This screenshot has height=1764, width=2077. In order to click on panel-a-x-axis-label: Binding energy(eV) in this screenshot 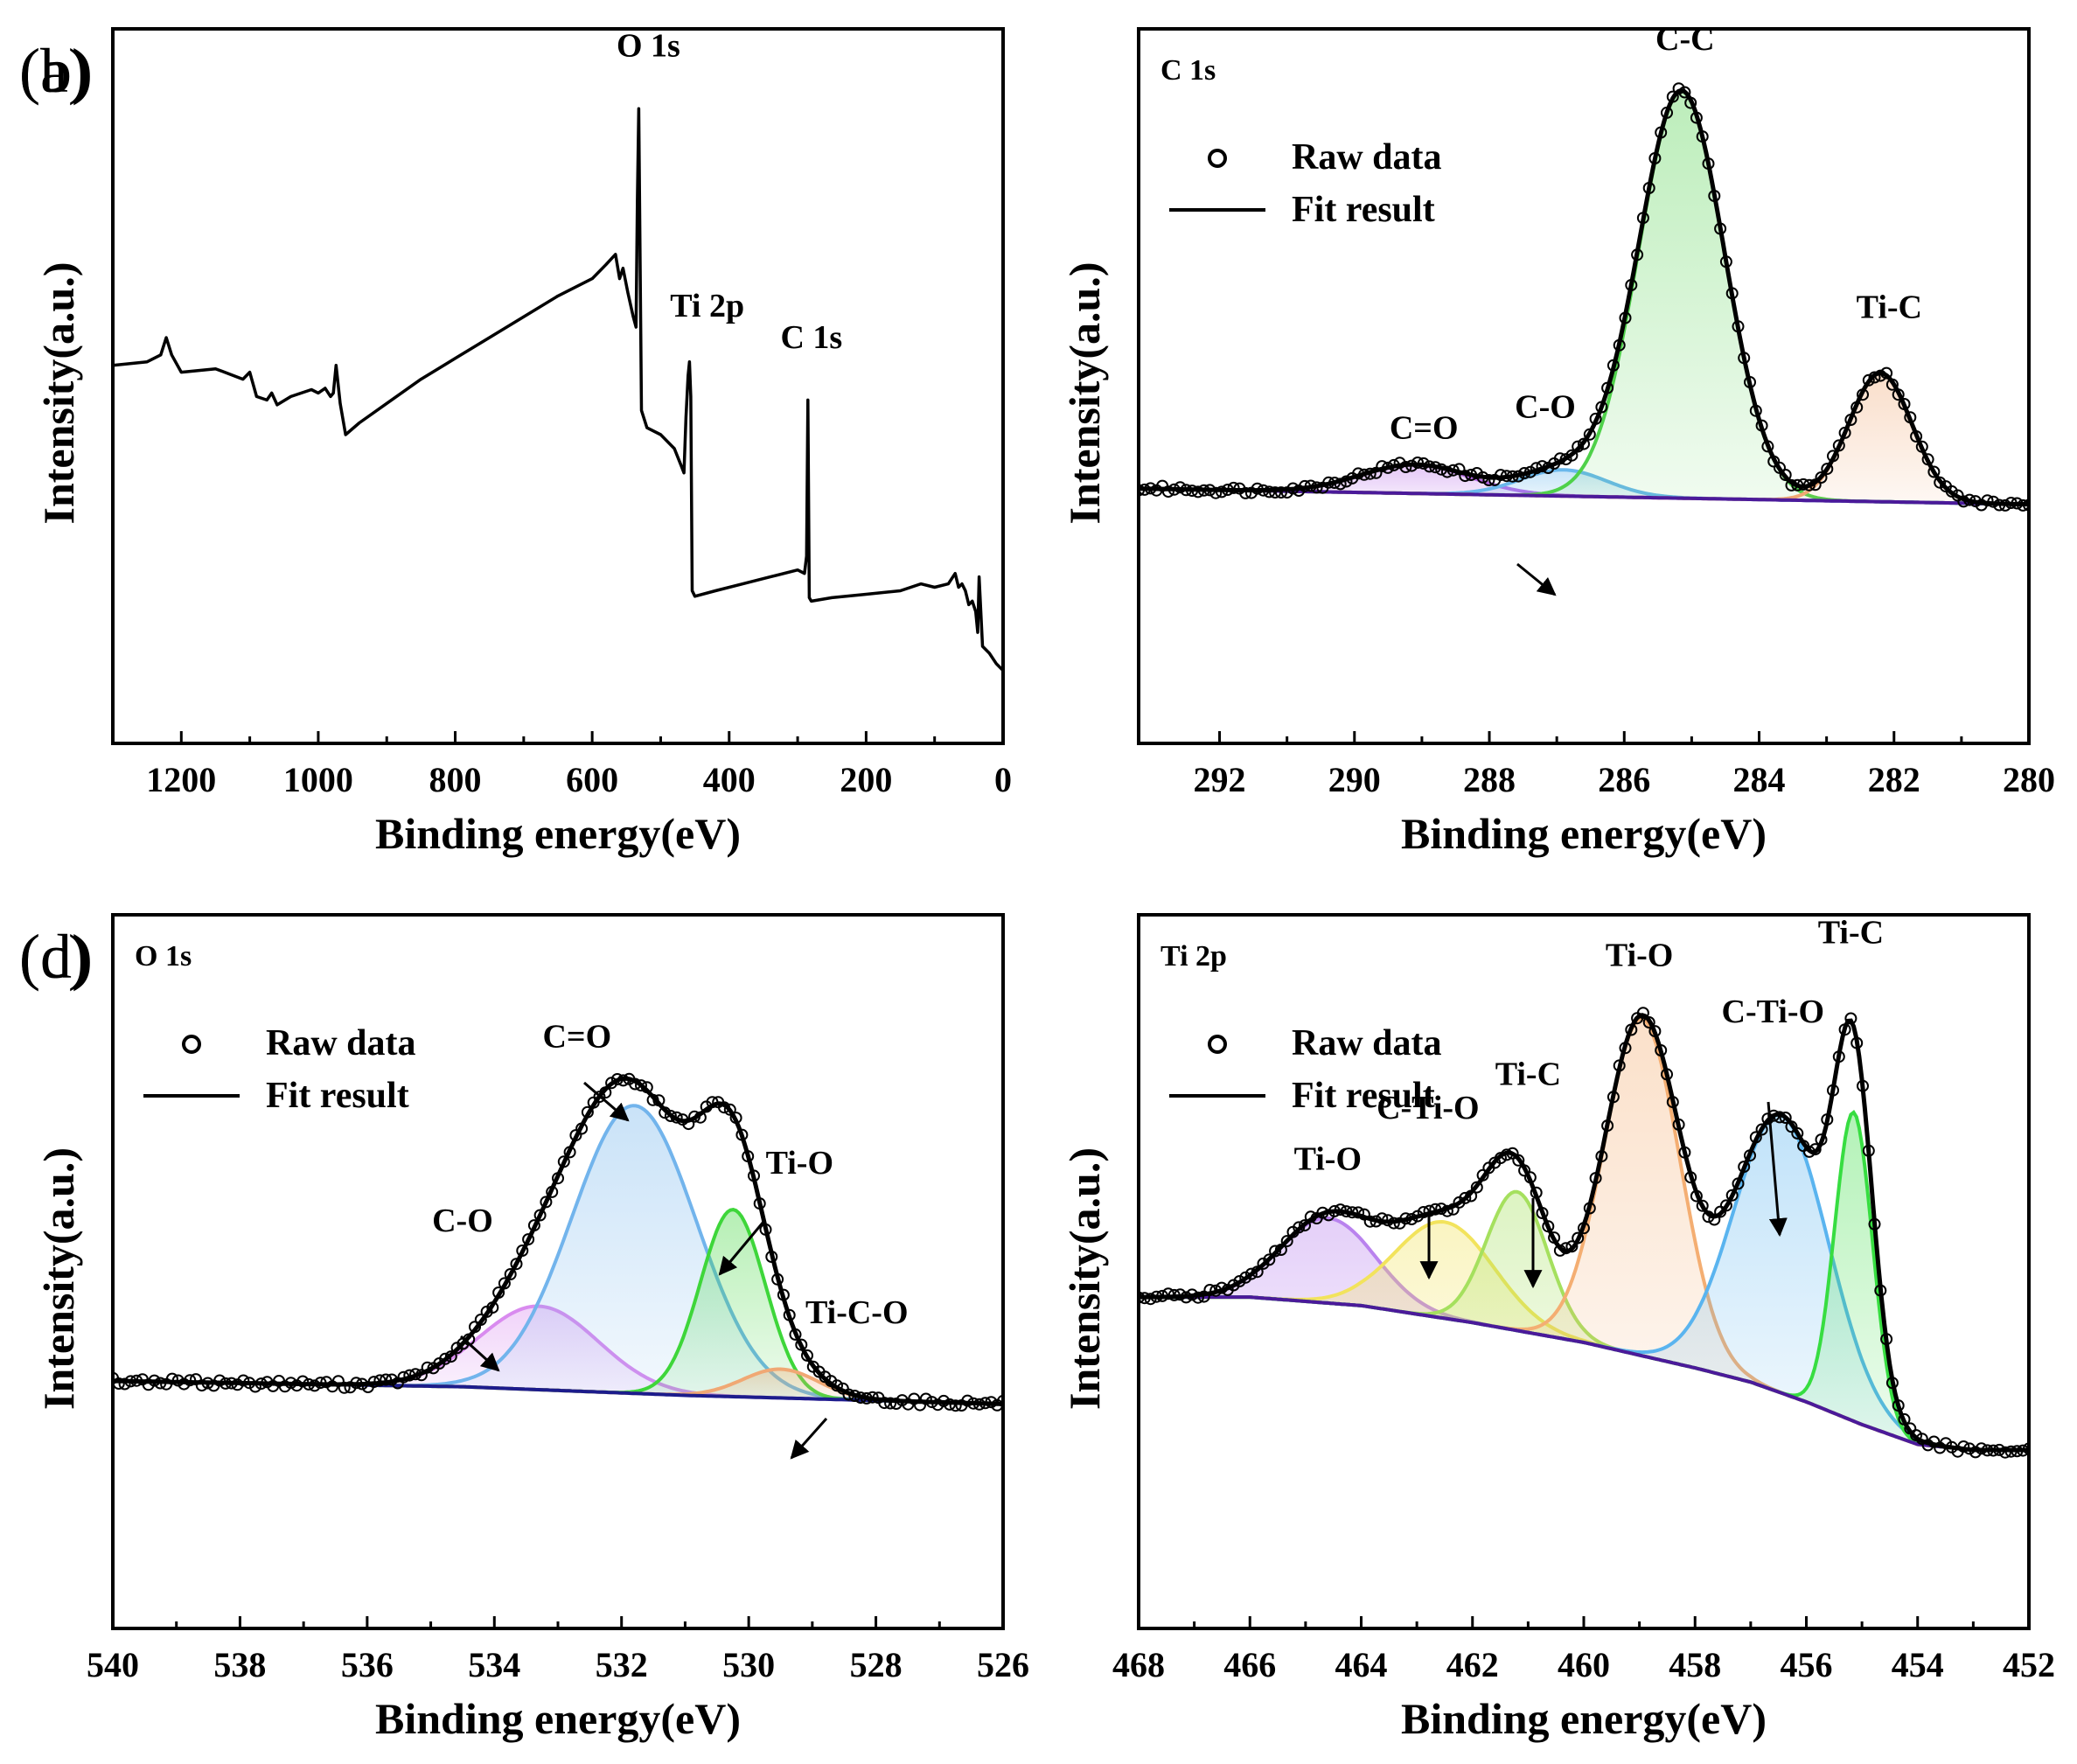, I will do `click(558, 834)`.